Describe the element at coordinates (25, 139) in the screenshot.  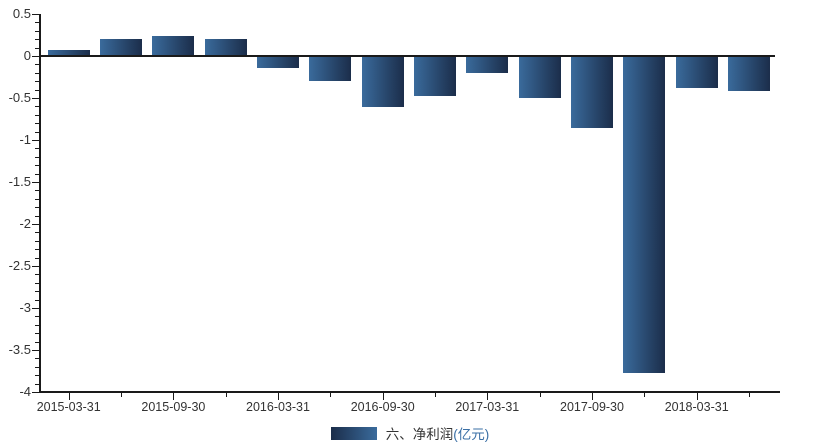
I see `y-axis-label: -1` at that location.